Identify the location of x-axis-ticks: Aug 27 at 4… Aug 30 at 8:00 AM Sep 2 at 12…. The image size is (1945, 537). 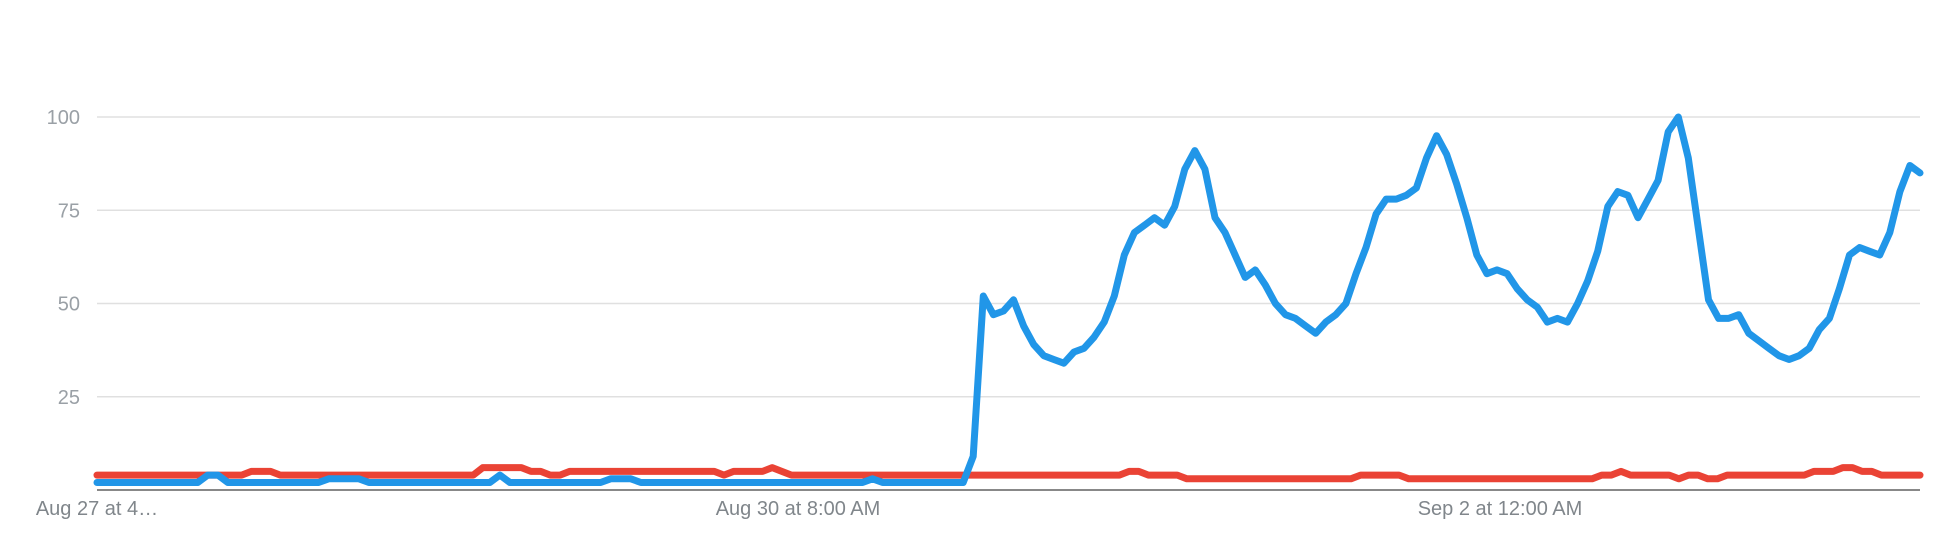
(809, 509).